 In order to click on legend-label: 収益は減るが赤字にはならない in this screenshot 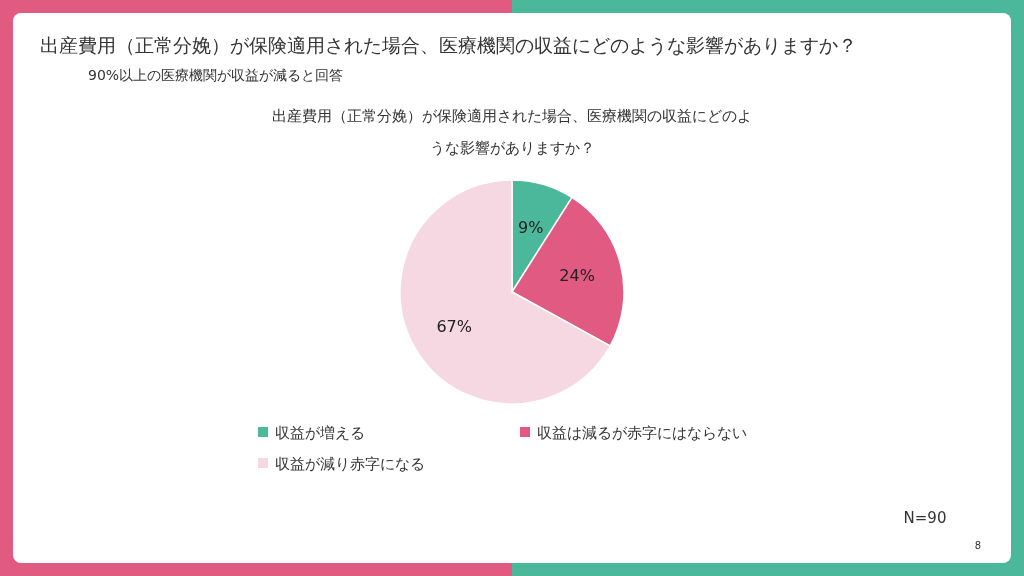, I will do `click(642, 433)`.